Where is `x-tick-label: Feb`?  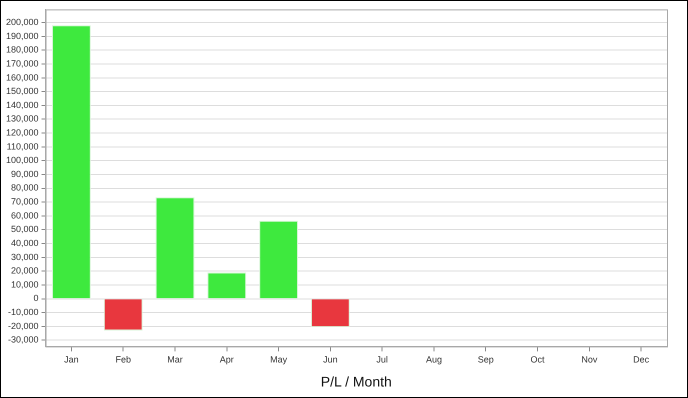 x-tick-label: Feb is located at coordinates (123, 359).